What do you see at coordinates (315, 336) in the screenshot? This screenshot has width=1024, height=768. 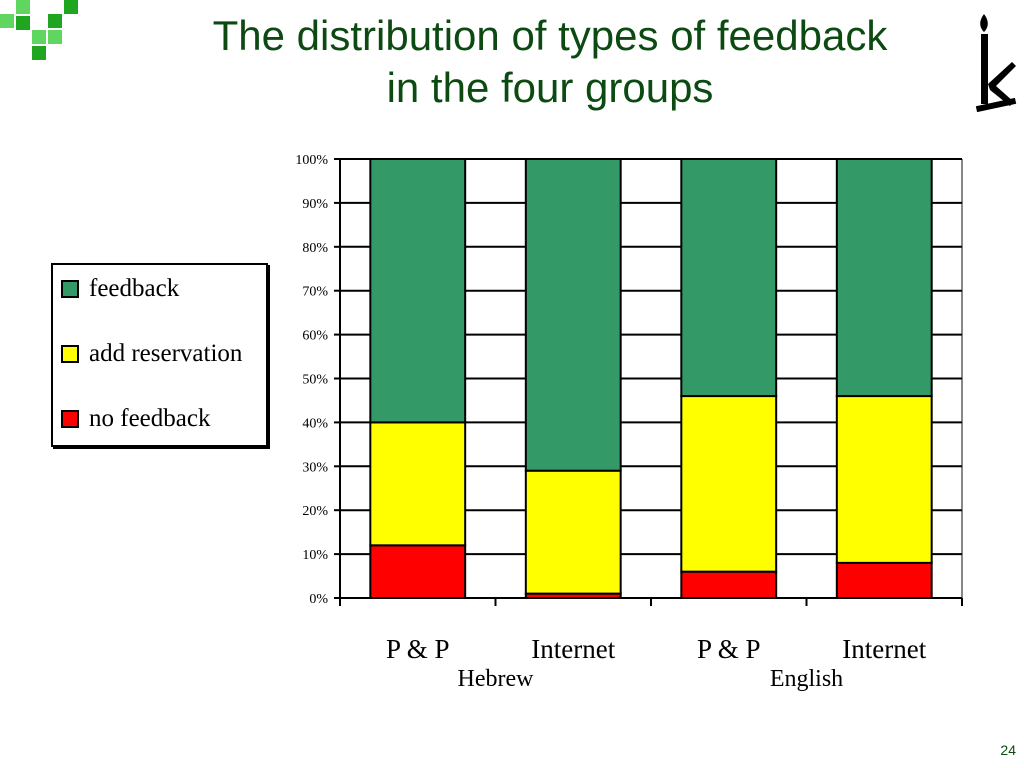 I see `y-tick-label: 60%` at bounding box center [315, 336].